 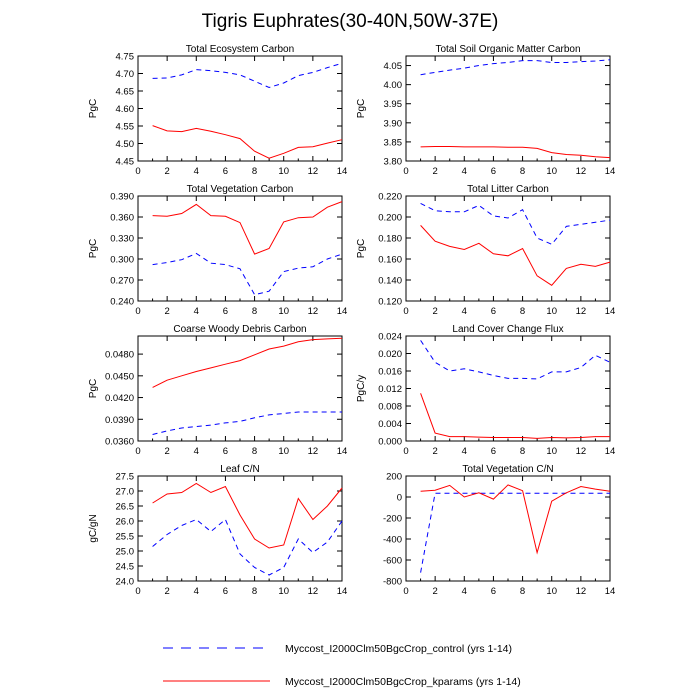 What do you see at coordinates (119, 420) in the screenshot?
I see `y-tick-label: 0.0390` at bounding box center [119, 420].